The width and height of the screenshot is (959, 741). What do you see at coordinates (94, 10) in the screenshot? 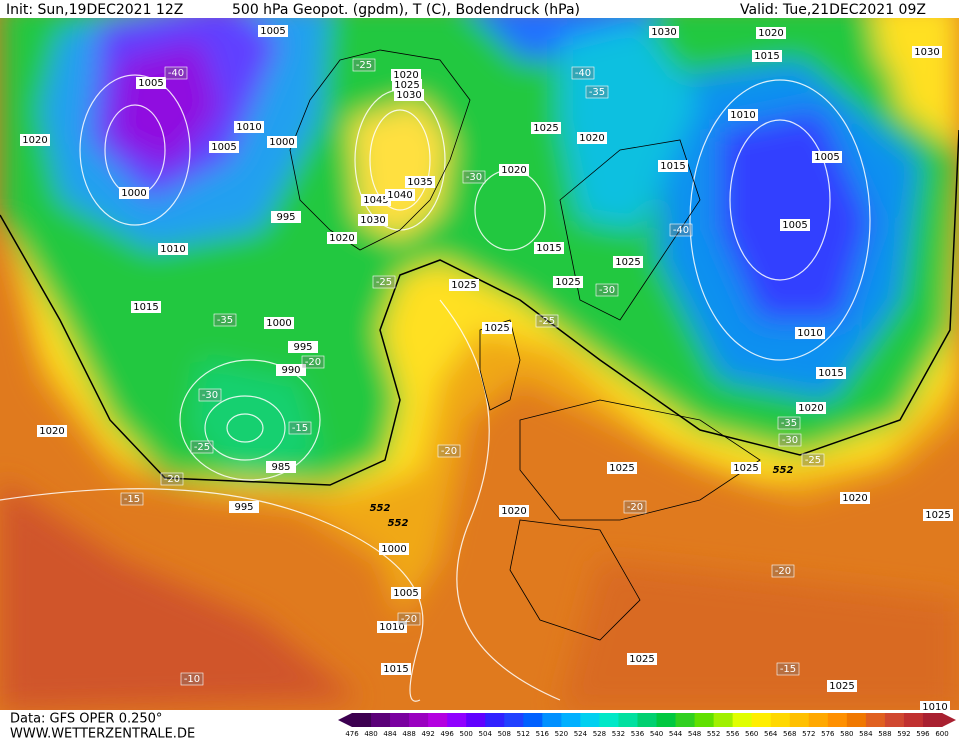
I see `init-time: Init: Sun,19DEC2021 12Z` at bounding box center [94, 10].